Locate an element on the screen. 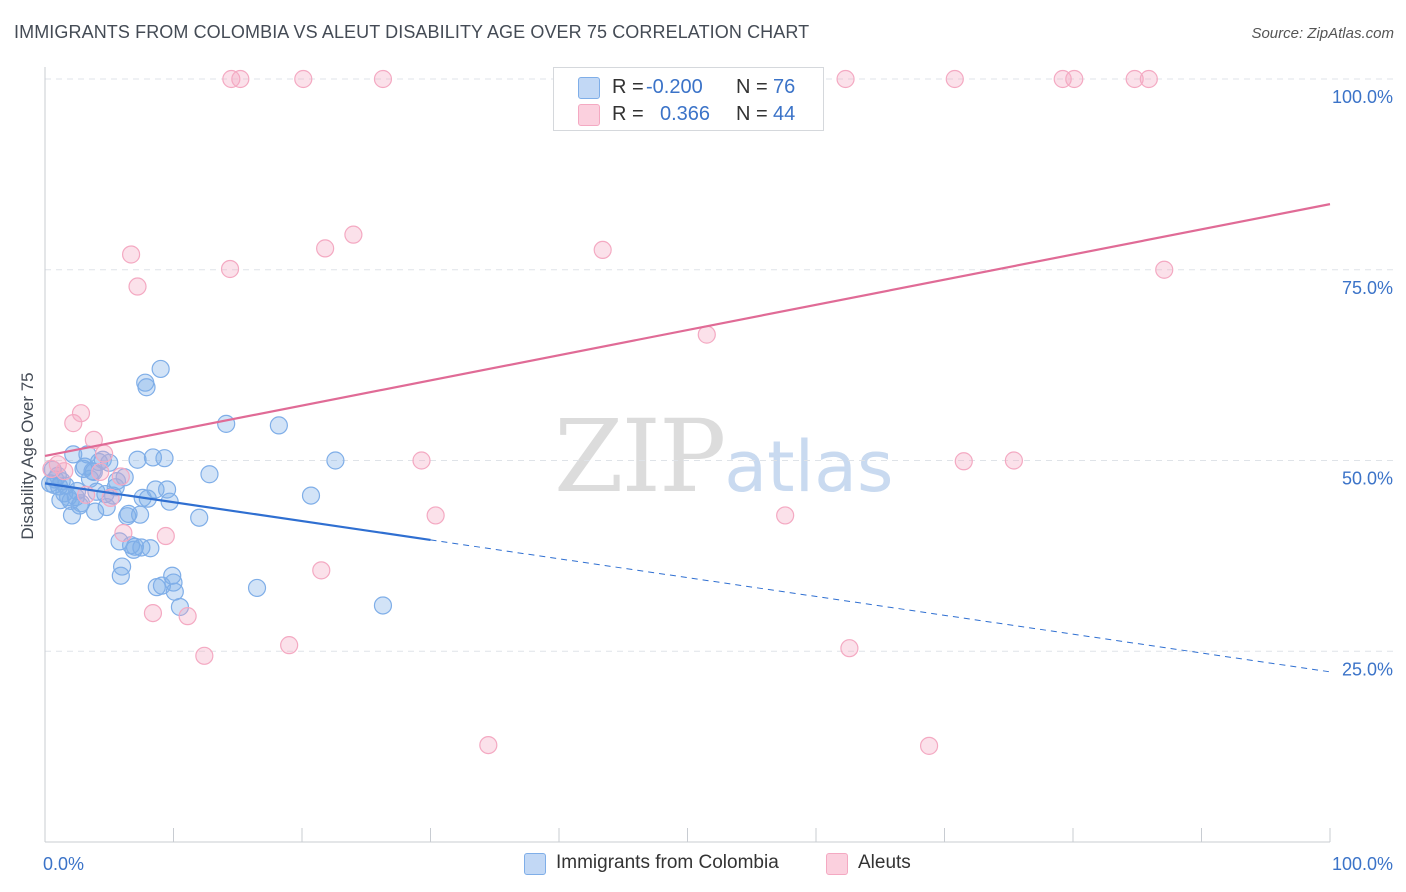  legend-r-value: -0.200 is located at coordinates (674, 87).